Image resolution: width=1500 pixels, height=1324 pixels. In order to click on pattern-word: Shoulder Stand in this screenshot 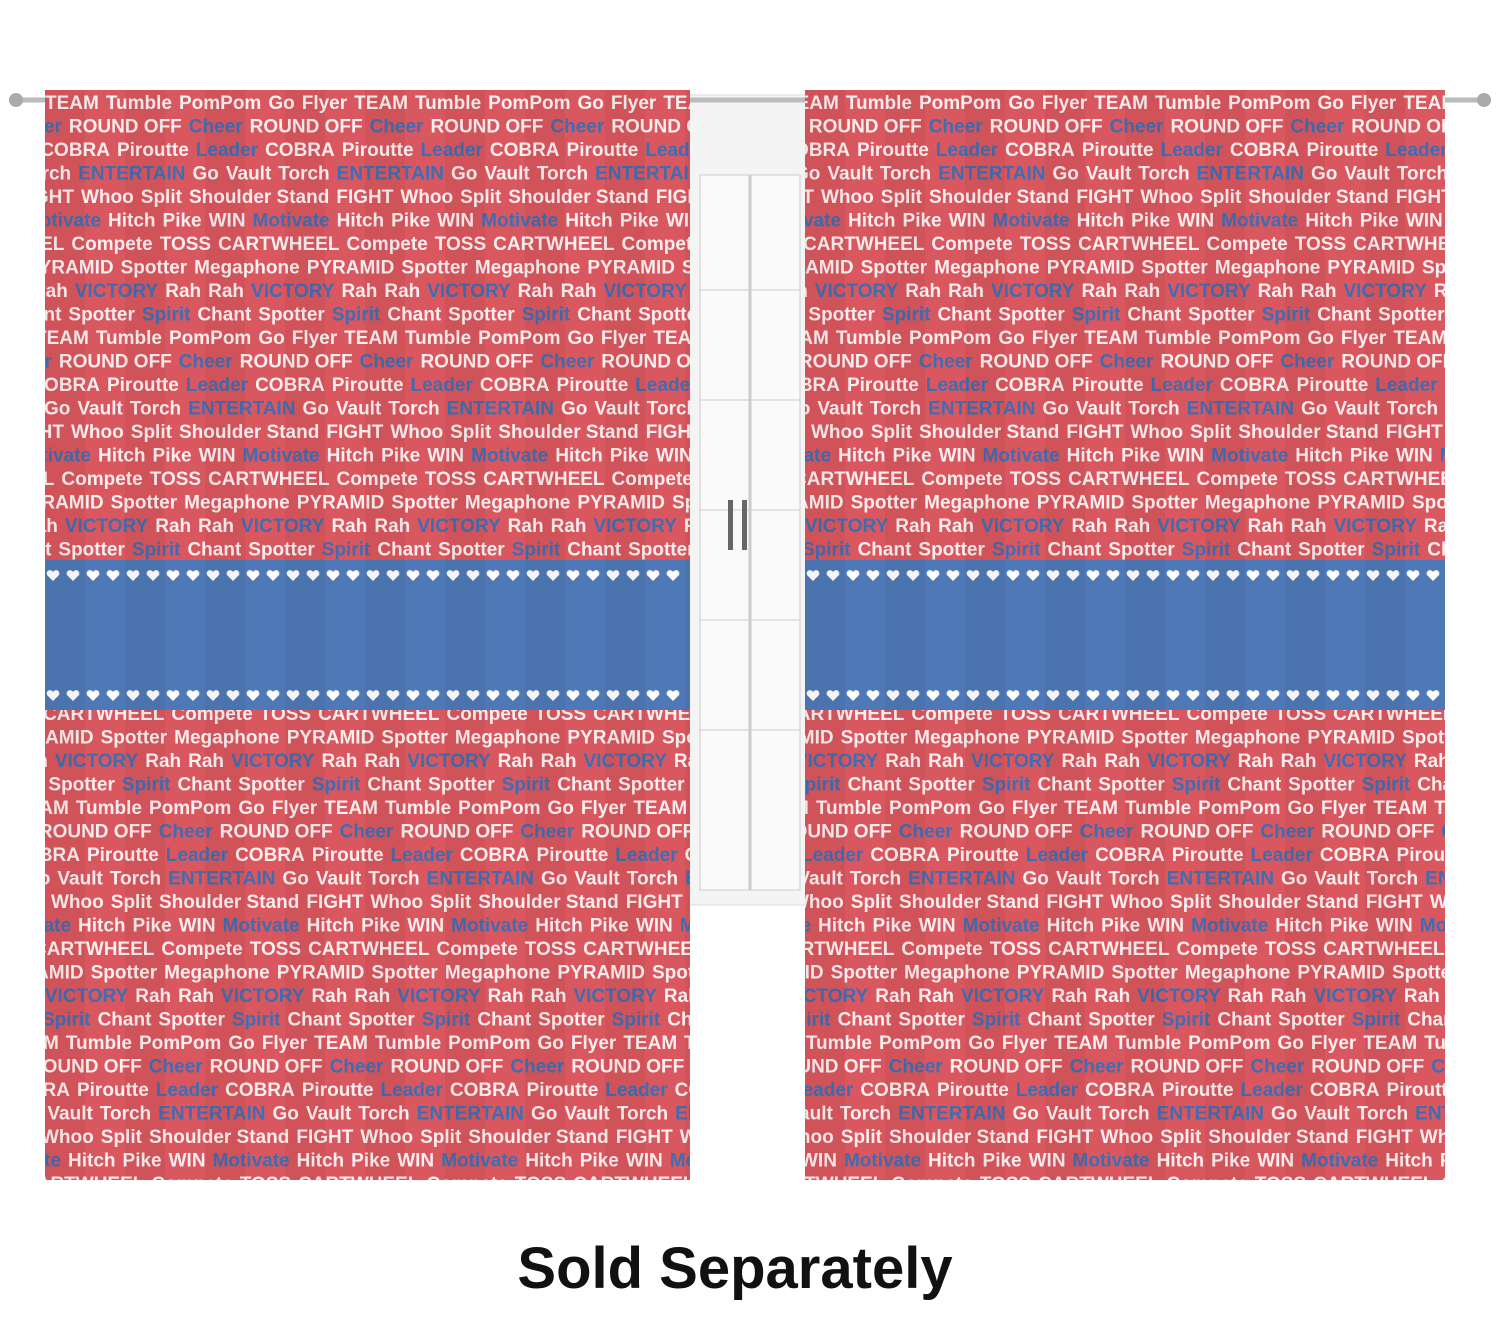, I will do `click(249, 432)`.